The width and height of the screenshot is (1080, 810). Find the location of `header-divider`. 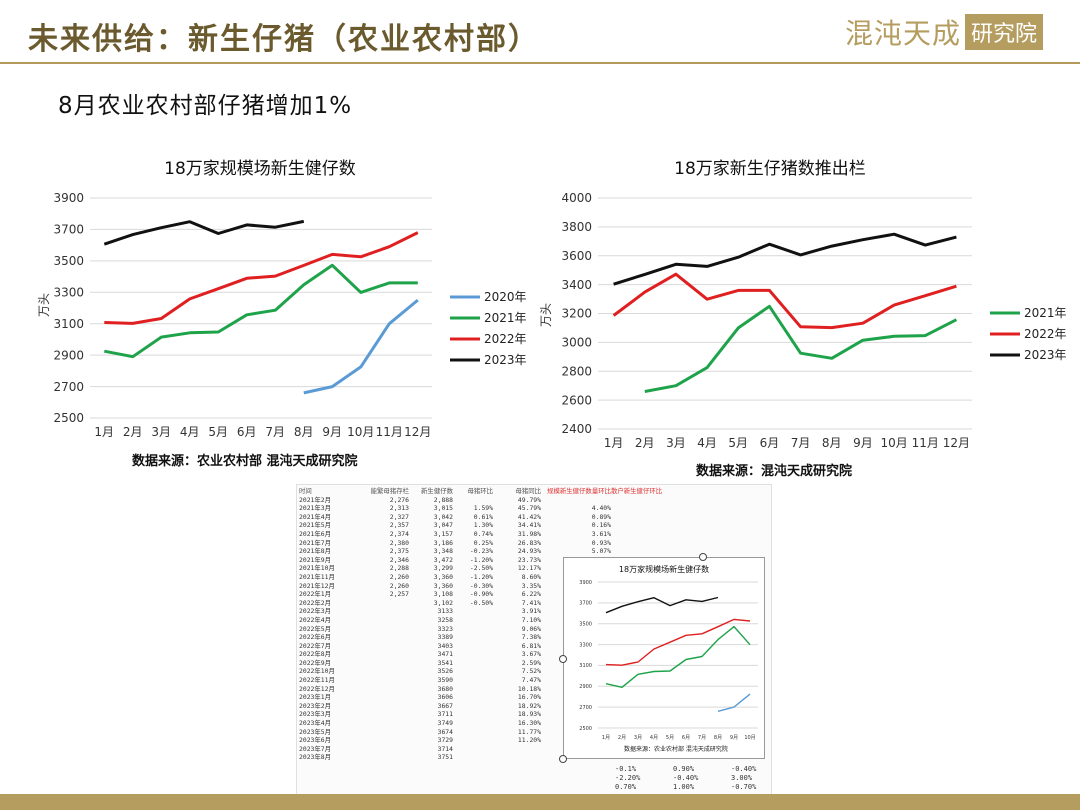

header-divider is located at coordinates (540, 63).